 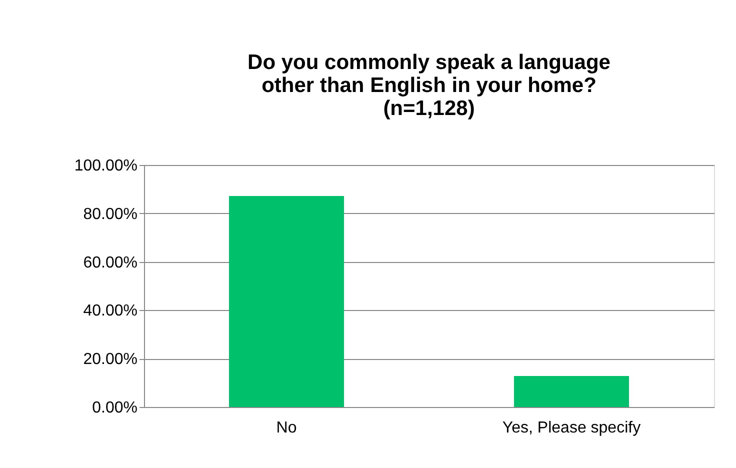 I want to click on y-tick-label: 0.00%, so click(x=115, y=408).